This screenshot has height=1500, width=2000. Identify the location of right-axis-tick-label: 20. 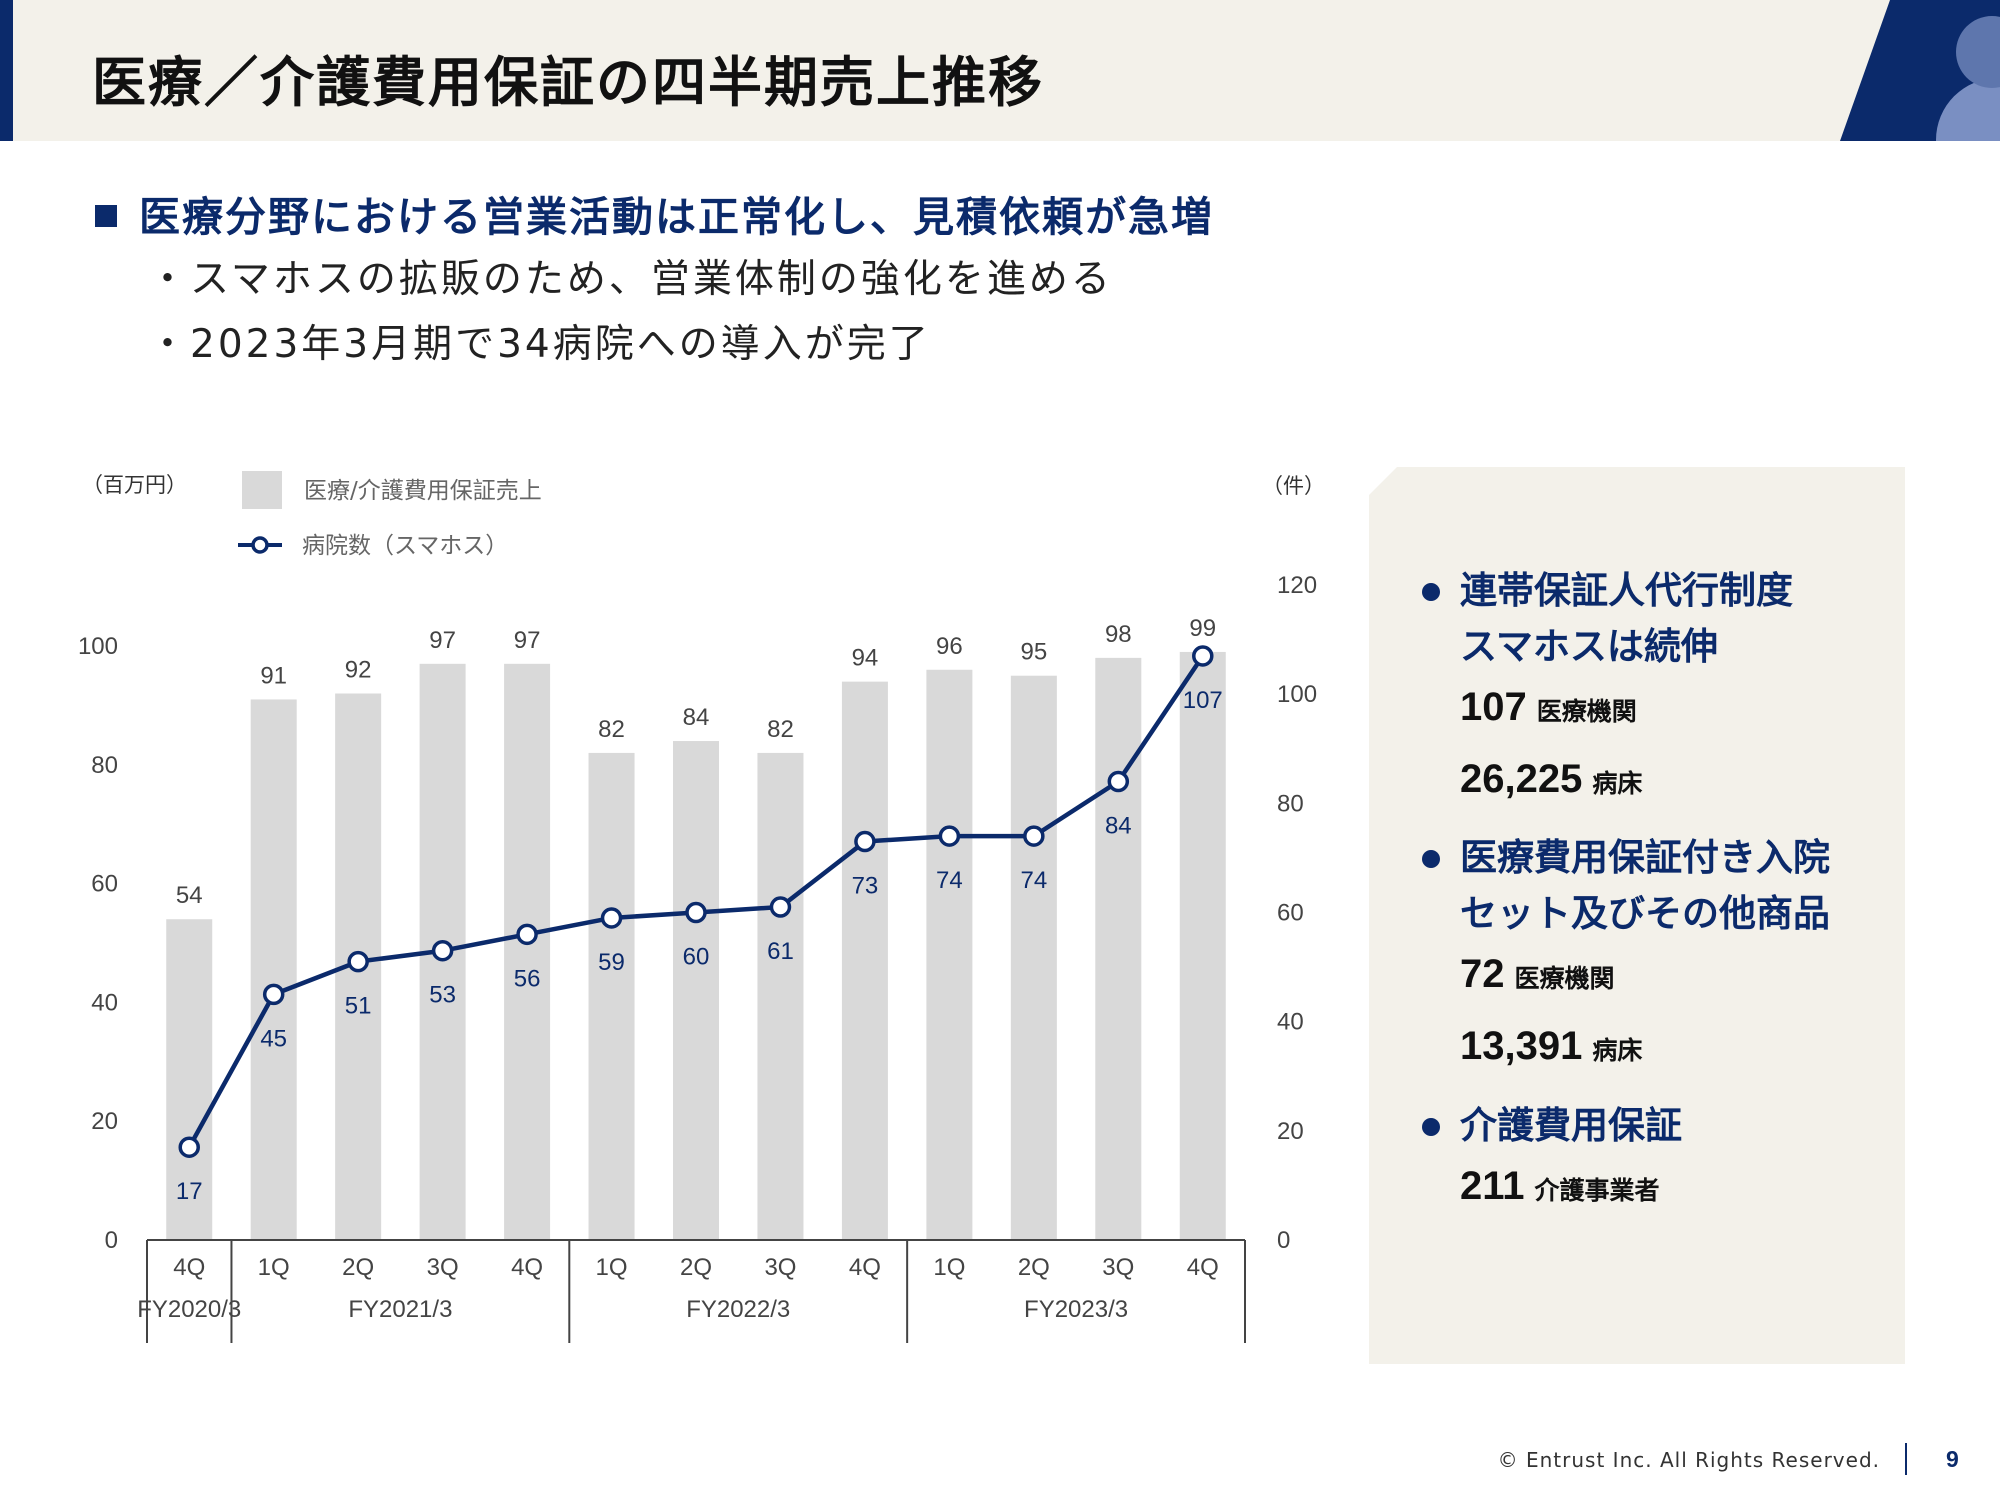
(1290, 1131).